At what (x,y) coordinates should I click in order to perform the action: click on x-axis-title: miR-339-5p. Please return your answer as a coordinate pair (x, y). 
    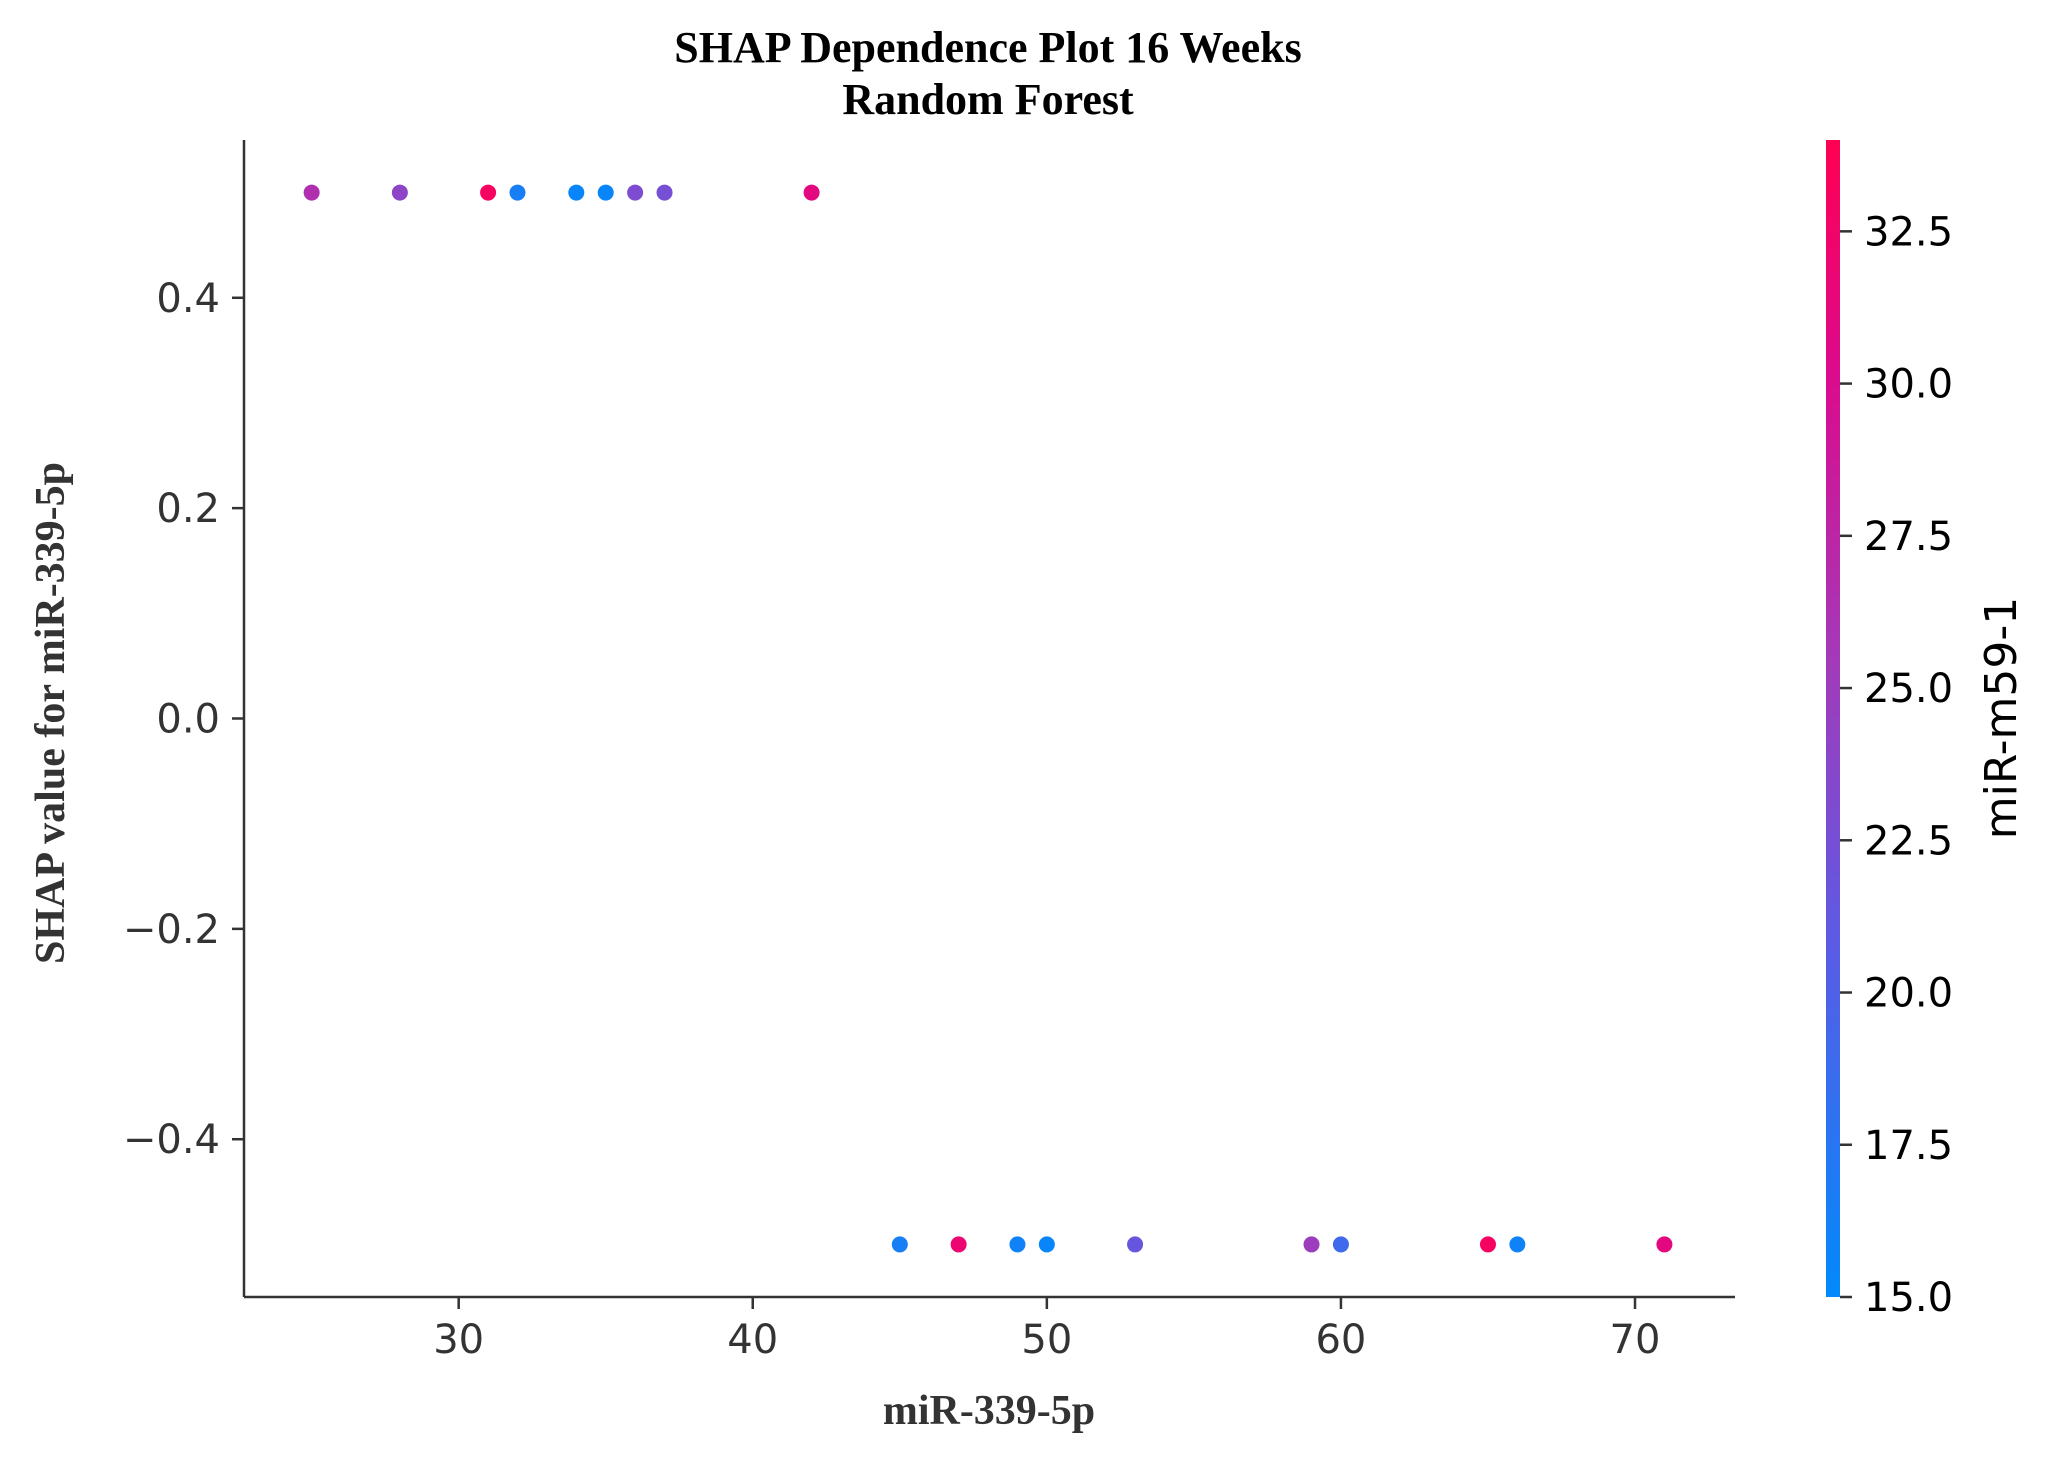
    Looking at the image, I should click on (989, 1411).